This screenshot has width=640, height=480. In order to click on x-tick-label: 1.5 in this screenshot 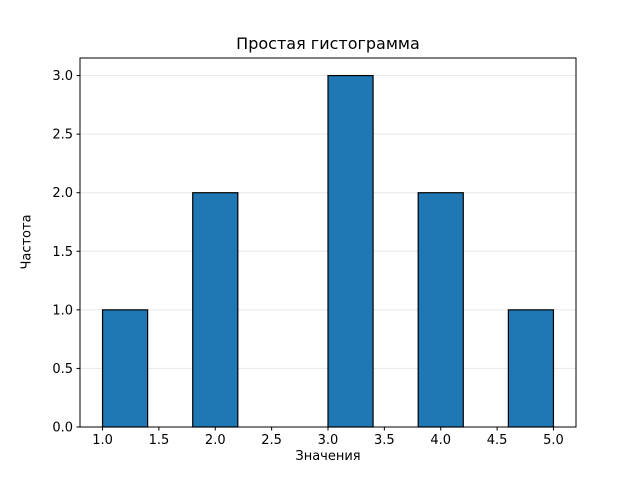, I will do `click(159, 440)`.